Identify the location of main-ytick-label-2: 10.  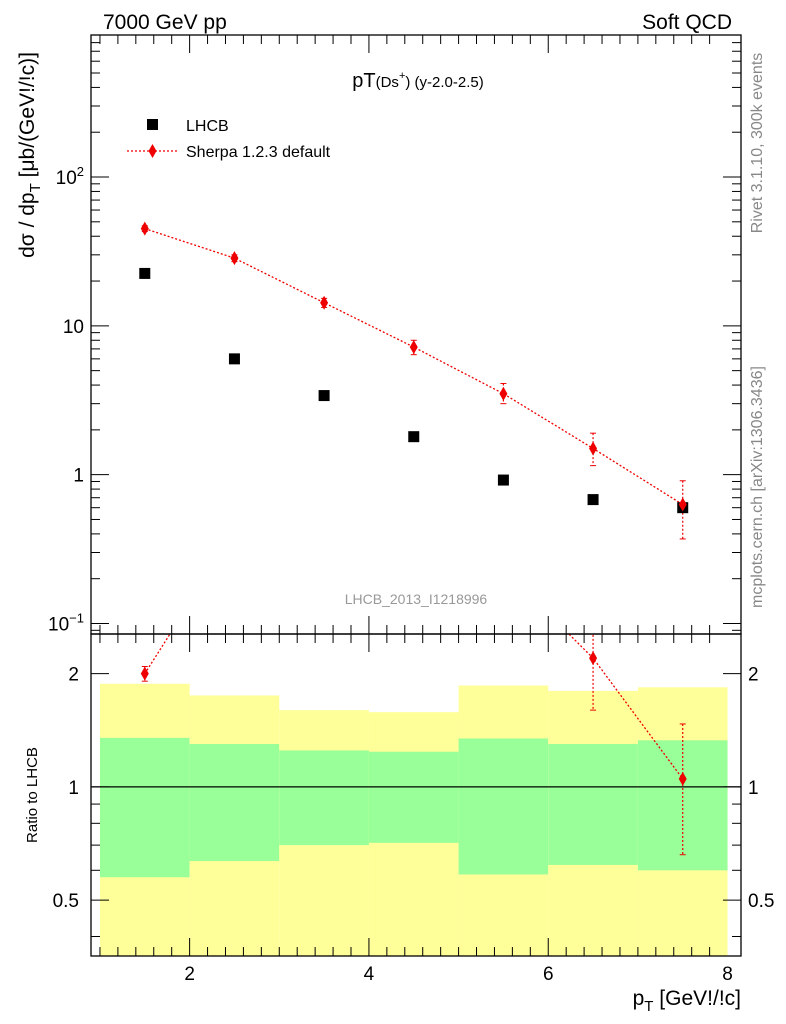
(73, 327).